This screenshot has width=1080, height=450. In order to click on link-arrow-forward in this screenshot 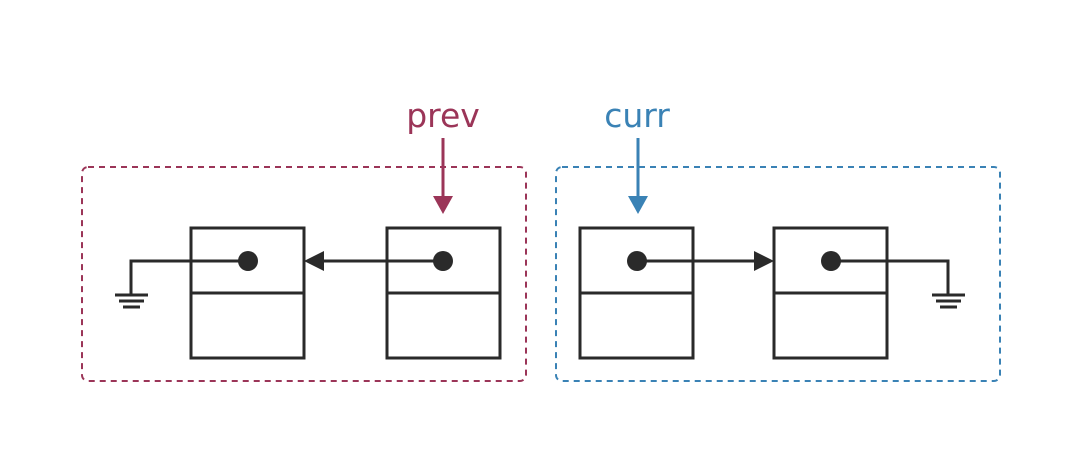, I will do `click(705, 261)`.